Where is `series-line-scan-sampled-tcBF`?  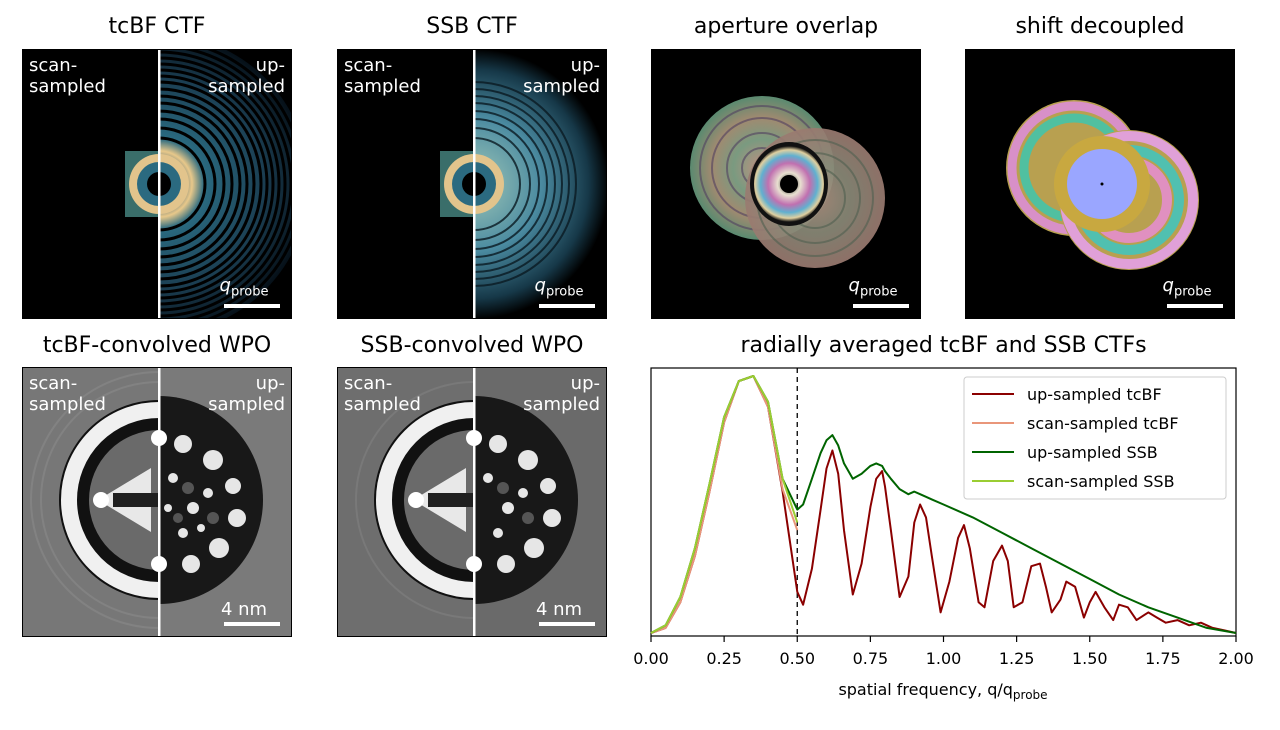 series-line-scan-sampled-tcBF is located at coordinates (724, 504).